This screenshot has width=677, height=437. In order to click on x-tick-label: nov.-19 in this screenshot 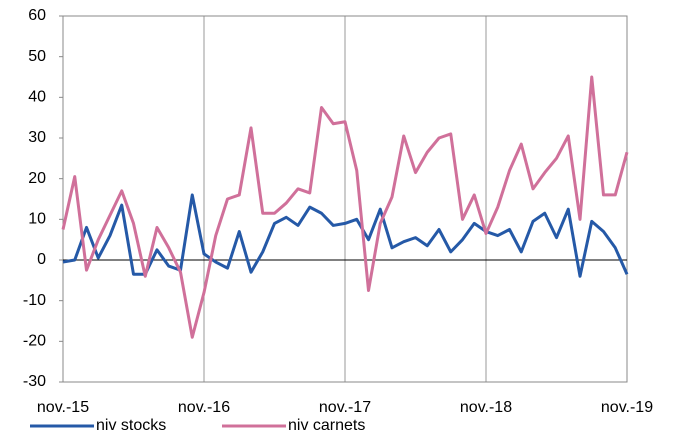, I will do `click(627, 407)`.